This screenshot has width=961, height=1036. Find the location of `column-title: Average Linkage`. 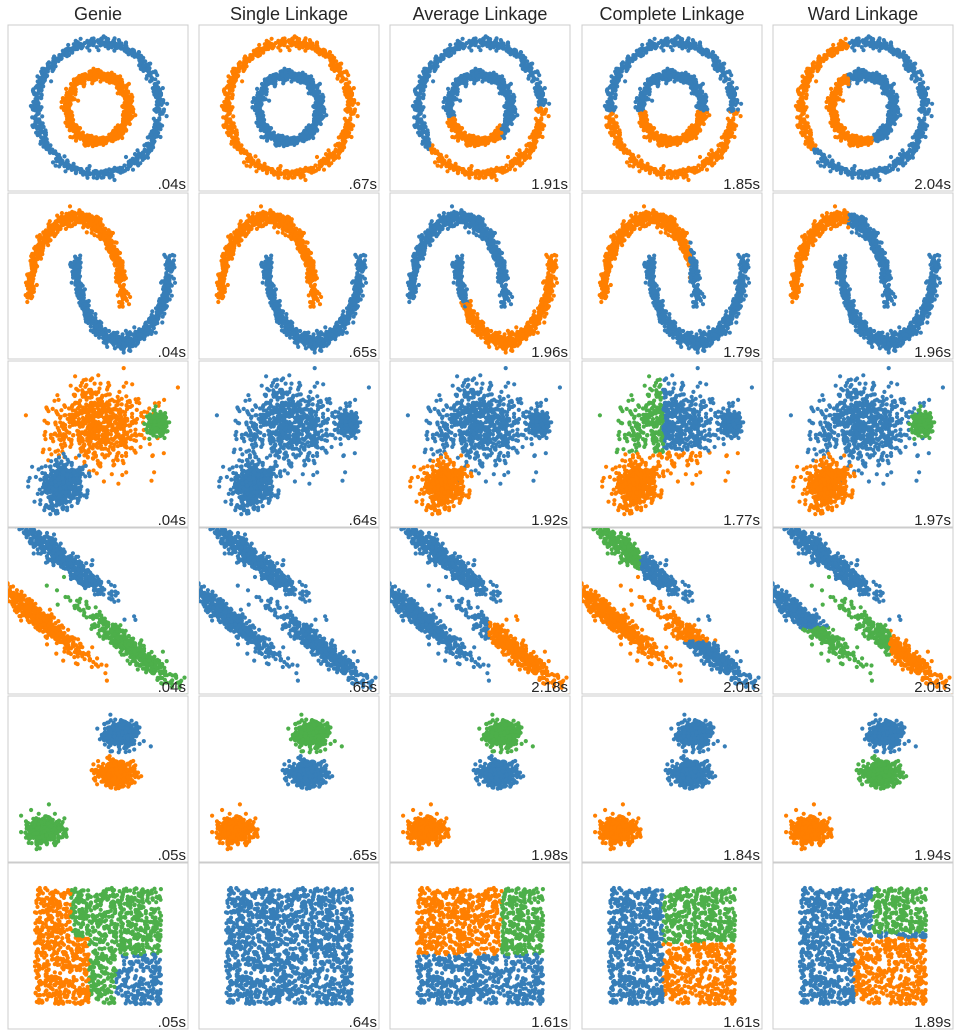

column-title: Average Linkage is located at coordinates (480, 14).